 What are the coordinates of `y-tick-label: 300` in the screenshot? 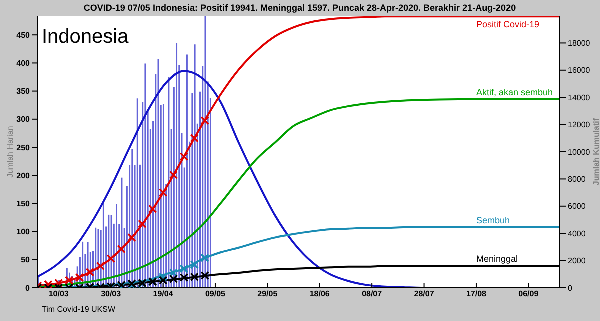 It's located at (23, 119).